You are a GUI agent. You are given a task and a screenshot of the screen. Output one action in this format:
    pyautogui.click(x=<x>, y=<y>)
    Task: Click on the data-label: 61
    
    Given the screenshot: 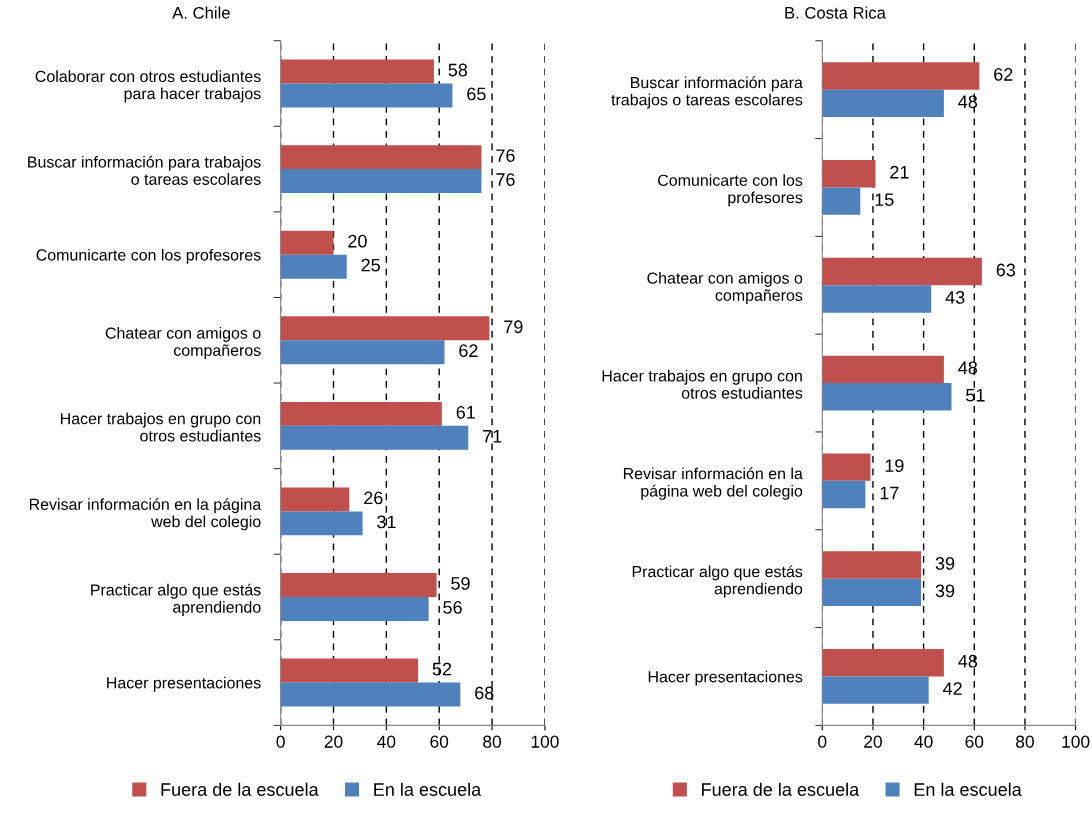 What is the action you would take?
    pyautogui.click(x=465, y=412)
    